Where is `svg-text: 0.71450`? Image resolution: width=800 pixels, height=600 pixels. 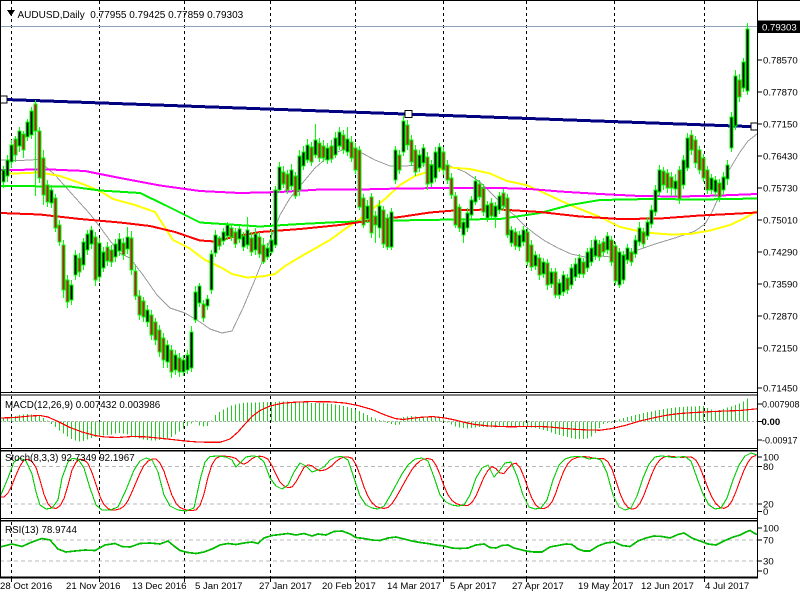 svg-text: 0.71450 is located at coordinates (780, 389).